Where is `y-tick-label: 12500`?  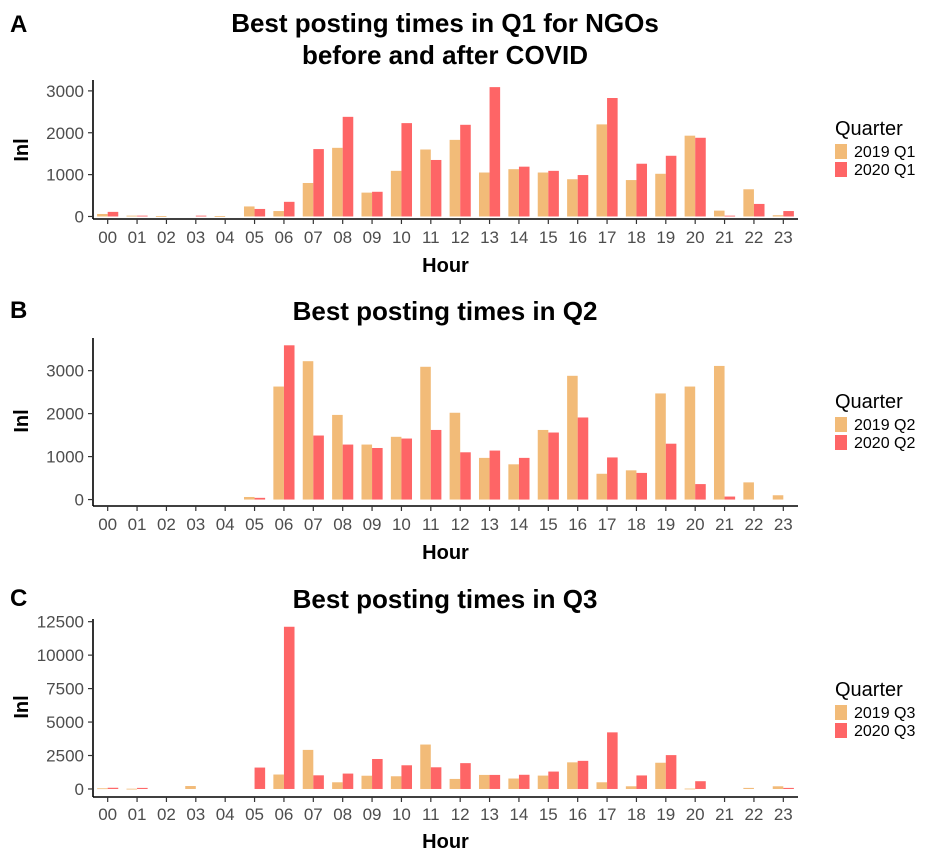
y-tick-label: 12500 is located at coordinates (60, 622).